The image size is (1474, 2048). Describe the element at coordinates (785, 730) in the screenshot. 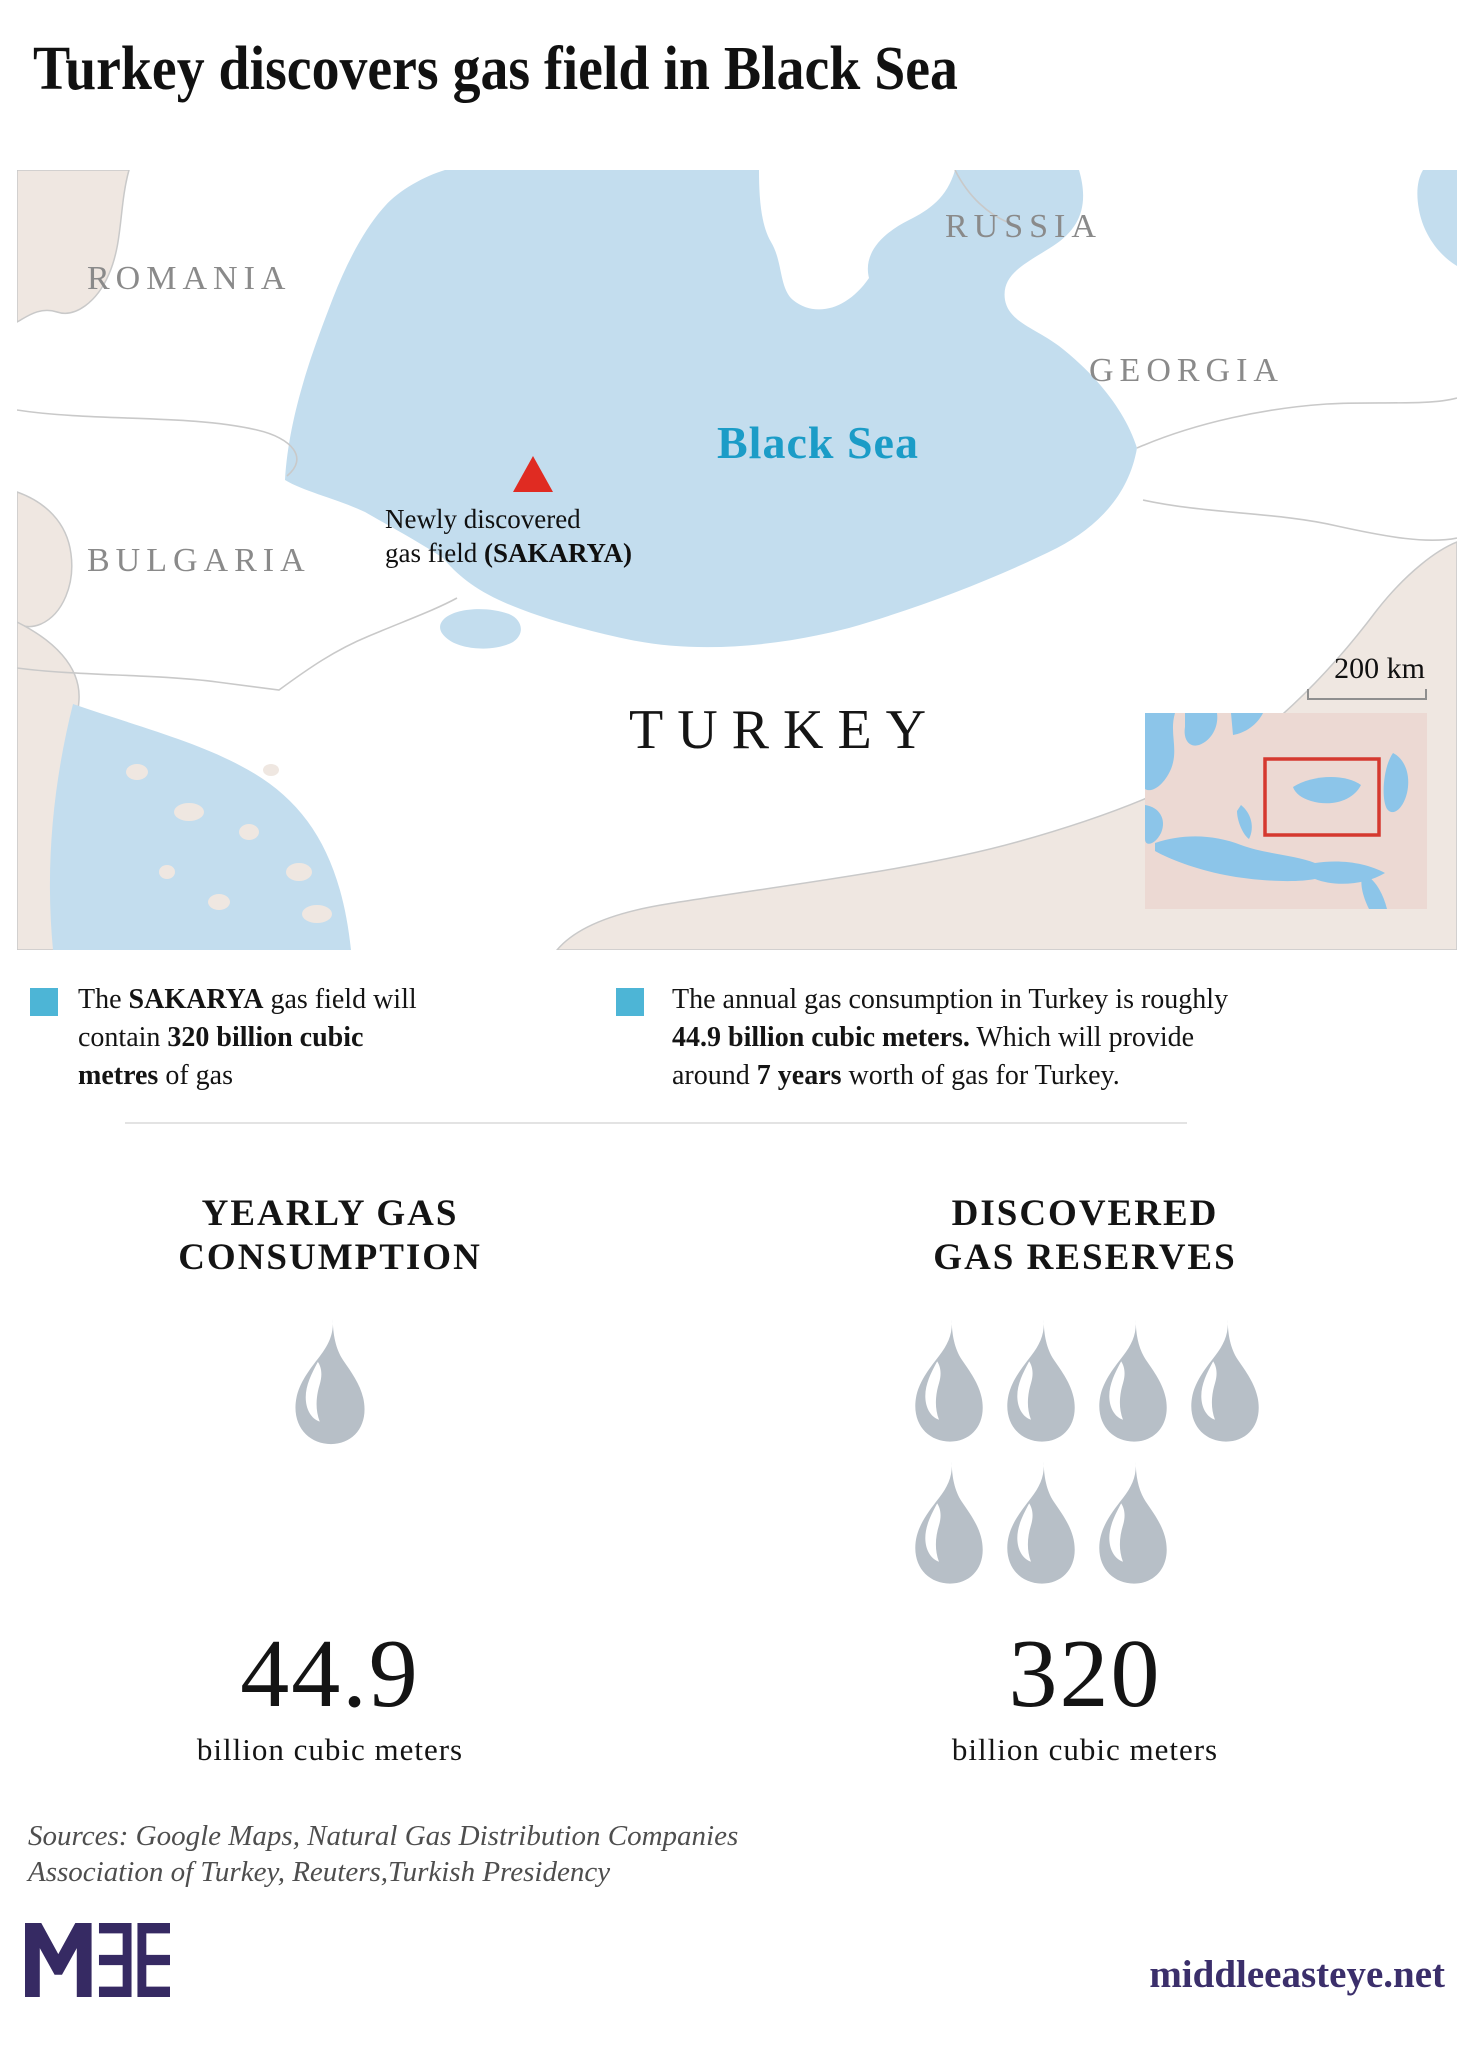

I see `label-turkey: TURKEY` at that location.